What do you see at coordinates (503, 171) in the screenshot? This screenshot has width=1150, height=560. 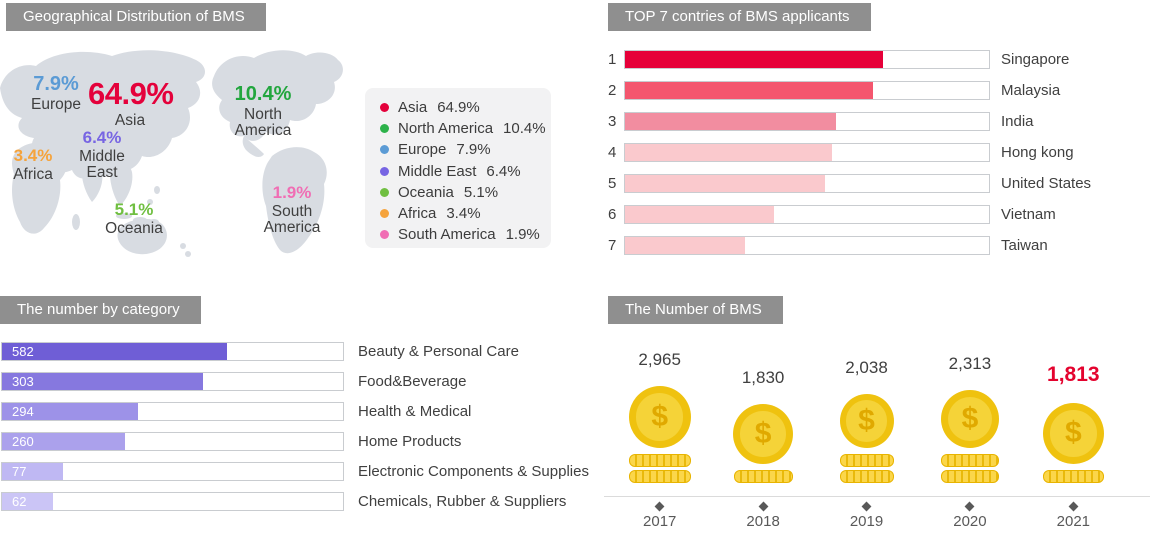 I see `legend-pct: 6.4%` at bounding box center [503, 171].